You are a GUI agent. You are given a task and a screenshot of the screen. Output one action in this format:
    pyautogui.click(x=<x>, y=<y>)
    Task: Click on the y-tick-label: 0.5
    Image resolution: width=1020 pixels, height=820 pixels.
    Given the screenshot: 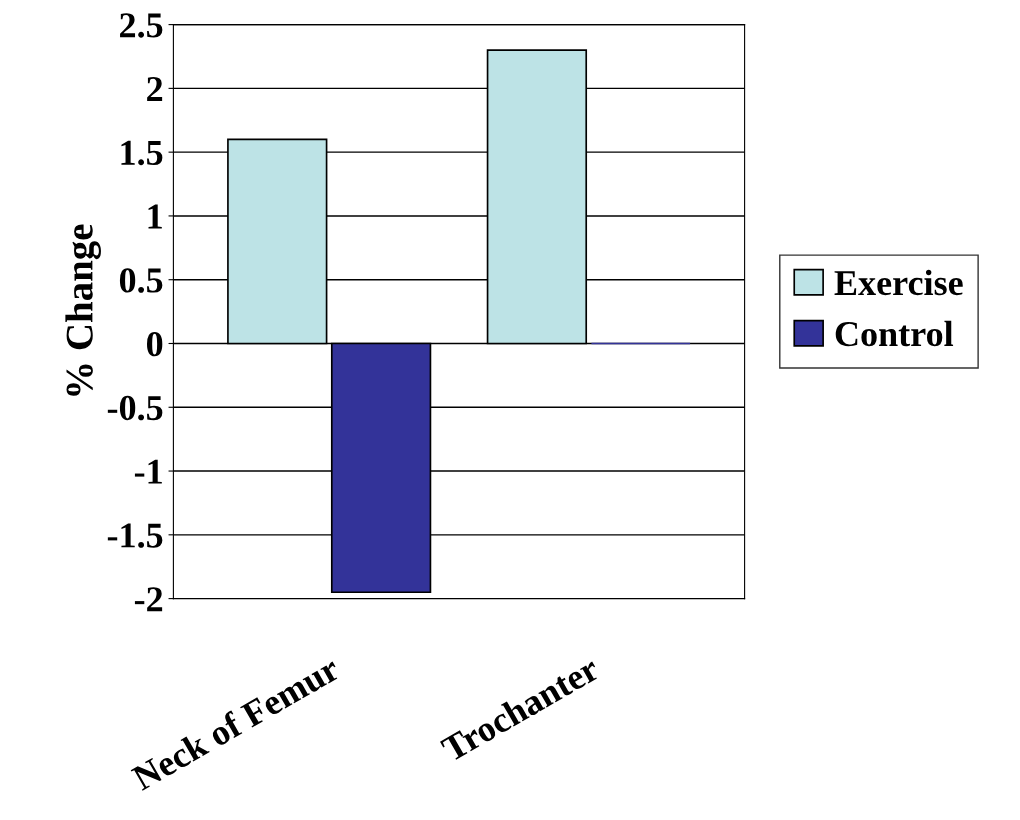 What is the action you would take?
    pyautogui.click(x=141, y=280)
    